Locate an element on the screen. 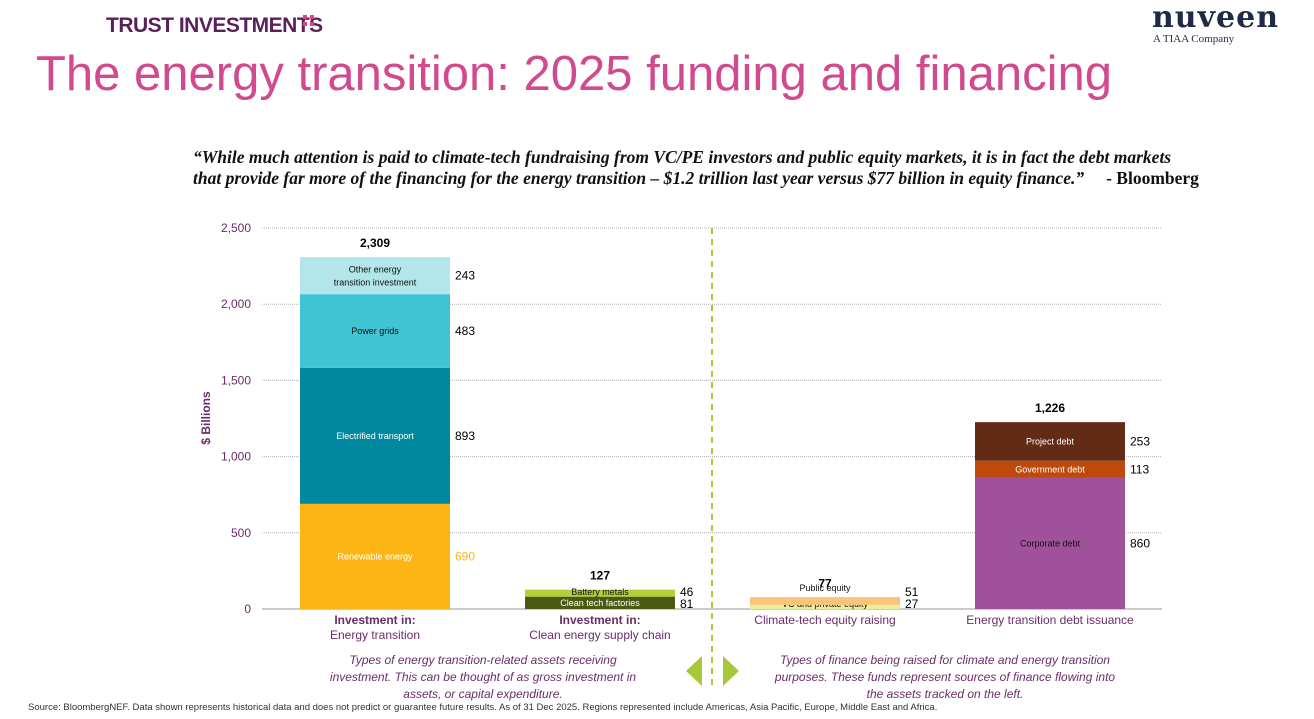 The image size is (1314, 719). segment-label: Public equity is located at coordinates (825, 588).